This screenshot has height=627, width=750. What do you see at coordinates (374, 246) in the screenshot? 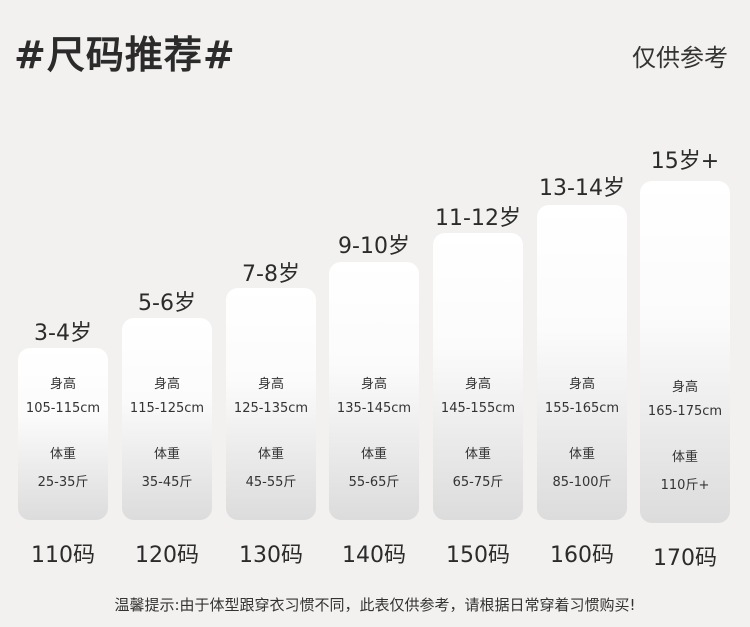
I see `age-label: 9-10岁` at bounding box center [374, 246].